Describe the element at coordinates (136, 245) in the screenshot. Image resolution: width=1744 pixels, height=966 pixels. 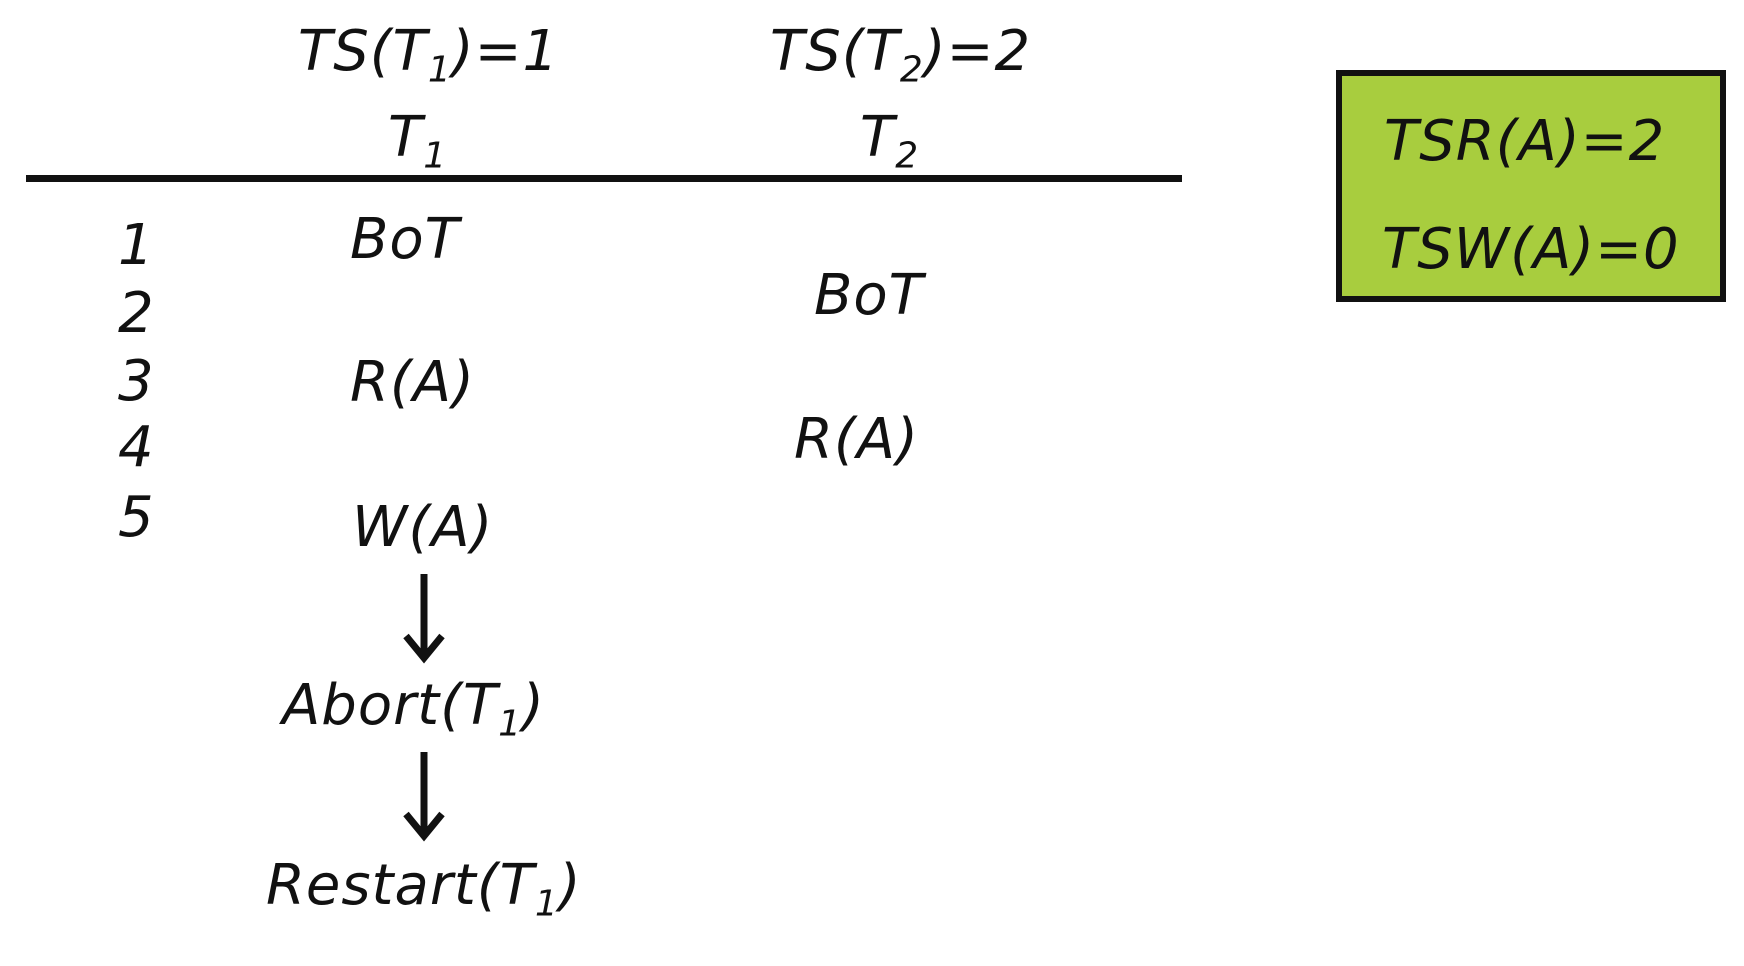
I see `step-number-1: 1` at that location.